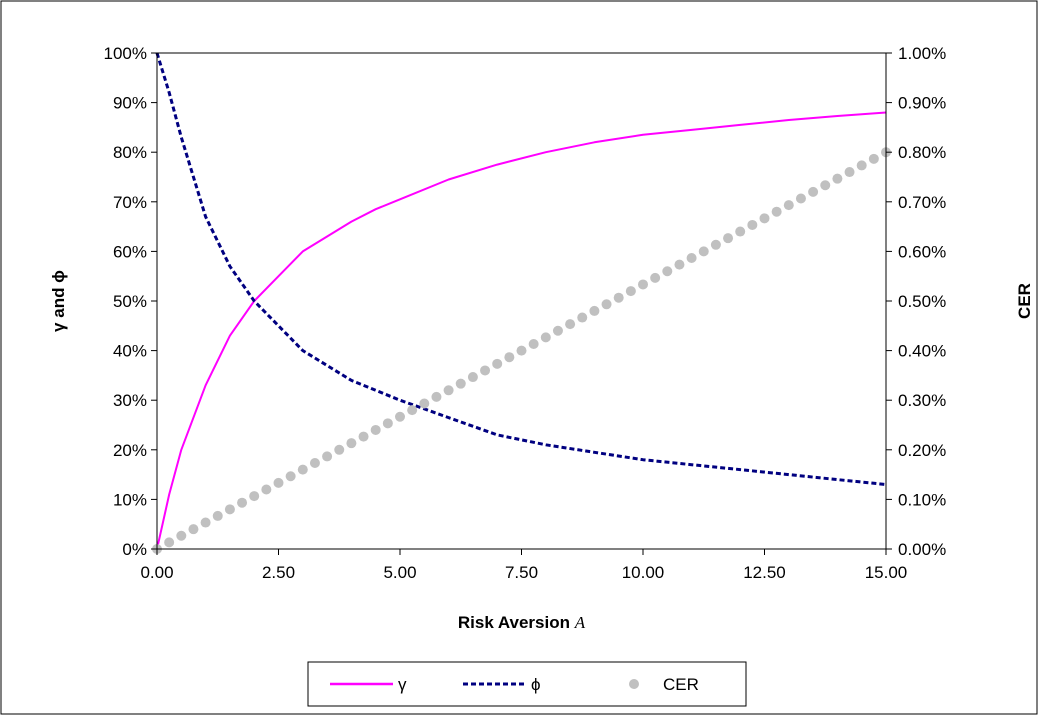  Describe the element at coordinates (58, 301) in the screenshot. I see `y-left-axis-title: γ and ϕ` at that location.